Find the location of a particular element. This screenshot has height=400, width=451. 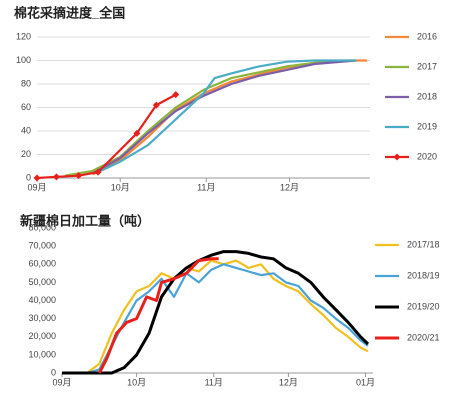

y-tick-label: 80 is located at coordinates (26, 83).